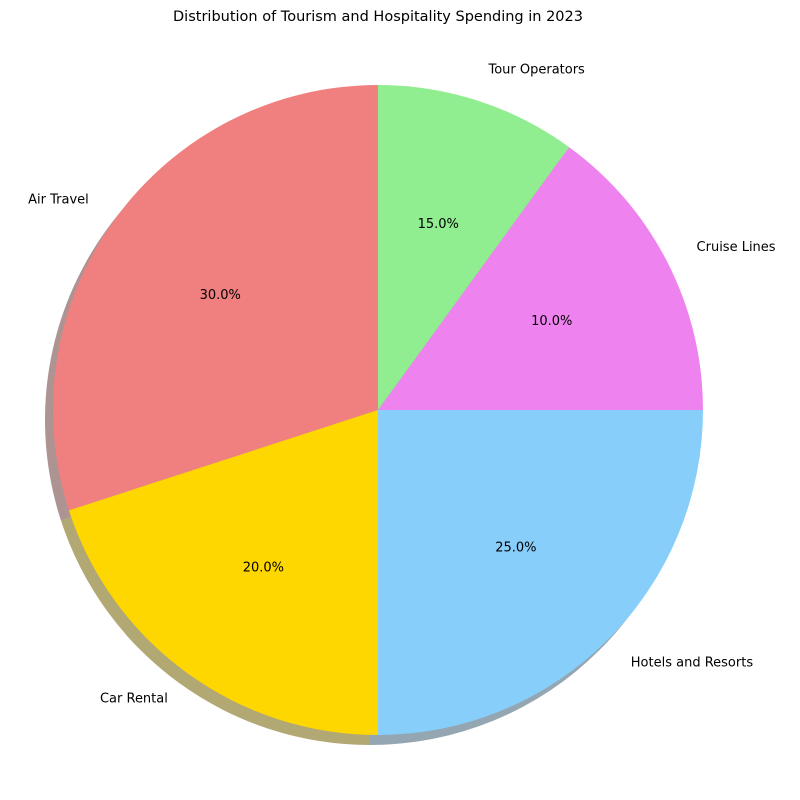 The width and height of the screenshot is (800, 800). What do you see at coordinates (134, 699) in the screenshot?
I see `slice-label-car-rental: Car Rental` at bounding box center [134, 699].